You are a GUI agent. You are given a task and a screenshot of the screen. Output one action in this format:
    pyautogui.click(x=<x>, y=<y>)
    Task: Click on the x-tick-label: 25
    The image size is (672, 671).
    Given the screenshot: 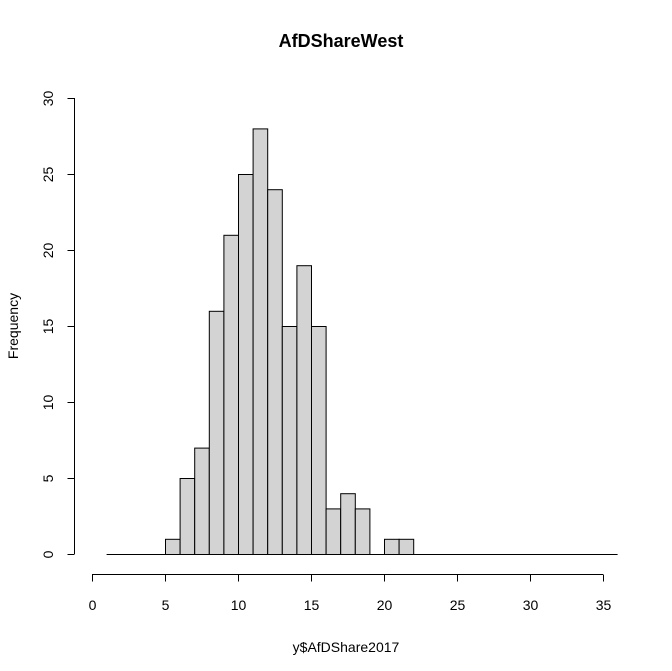 What is the action you would take?
    pyautogui.click(x=458, y=605)
    